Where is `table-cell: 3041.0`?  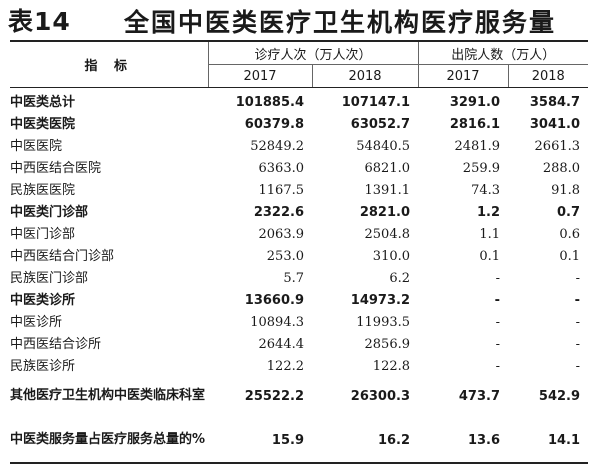 table-cell: 3041.0 is located at coordinates (555, 124).